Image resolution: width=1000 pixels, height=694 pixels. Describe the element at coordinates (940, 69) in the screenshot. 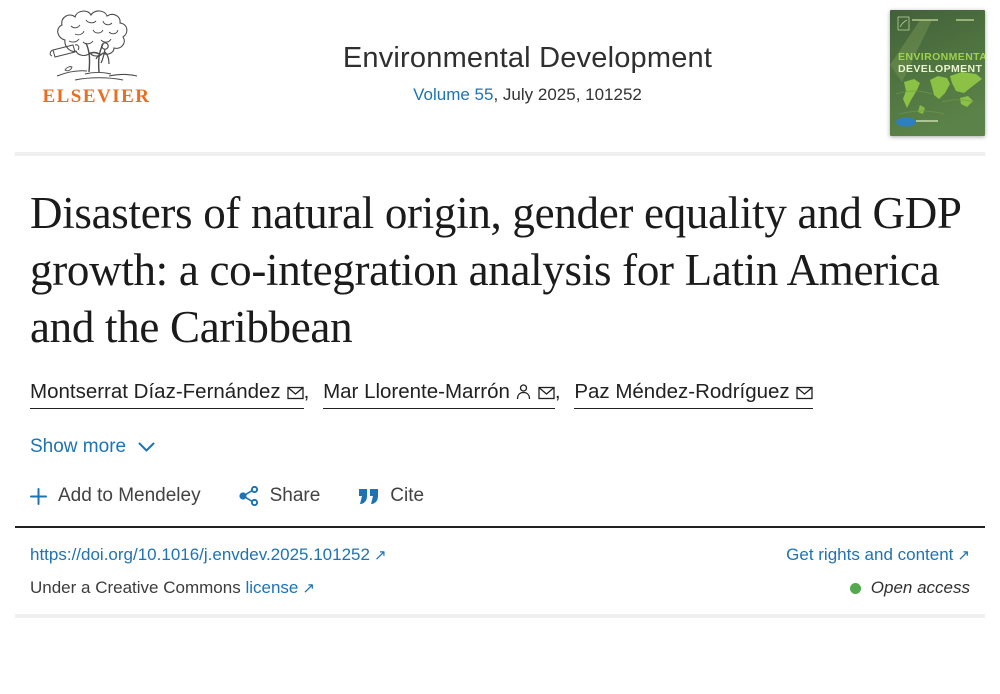

I see `cover-title-line2: DEVELOPMENT` at that location.